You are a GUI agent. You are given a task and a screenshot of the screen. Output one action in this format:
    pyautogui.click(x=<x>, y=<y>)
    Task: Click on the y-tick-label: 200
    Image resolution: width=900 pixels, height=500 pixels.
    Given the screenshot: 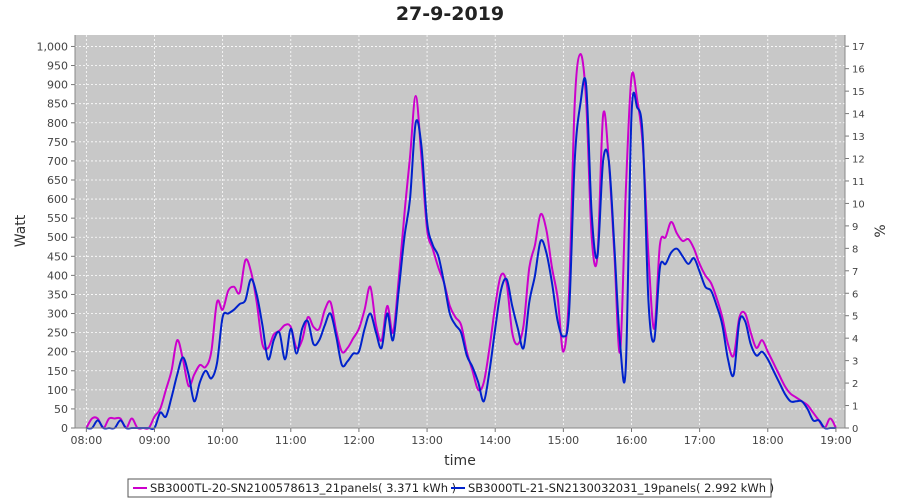 What is the action you would take?
    pyautogui.click(x=57, y=352)
    